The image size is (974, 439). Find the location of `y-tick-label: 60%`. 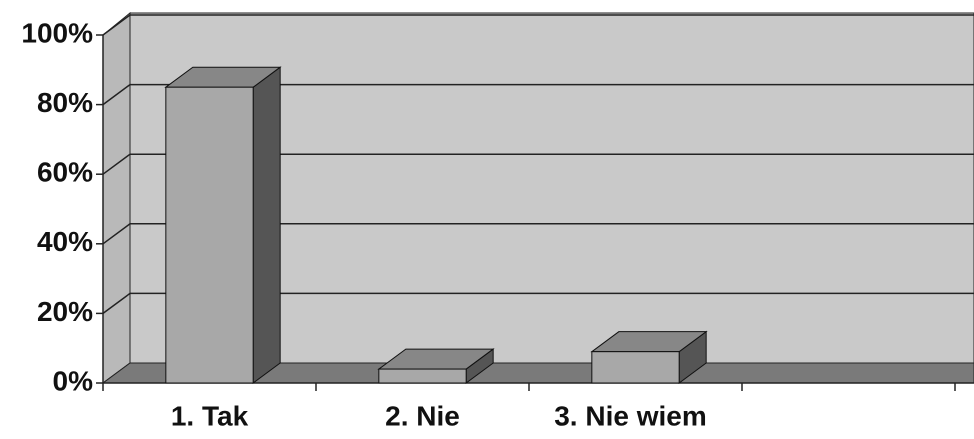

y-tick-label: 60% is located at coordinates (65, 172).